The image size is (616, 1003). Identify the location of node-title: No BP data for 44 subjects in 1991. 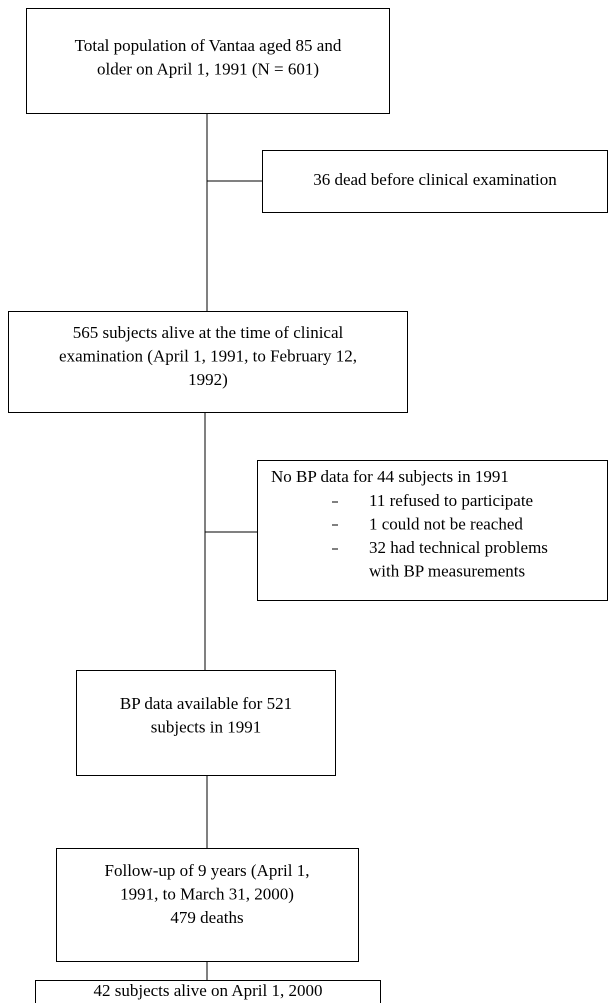
(390, 476).